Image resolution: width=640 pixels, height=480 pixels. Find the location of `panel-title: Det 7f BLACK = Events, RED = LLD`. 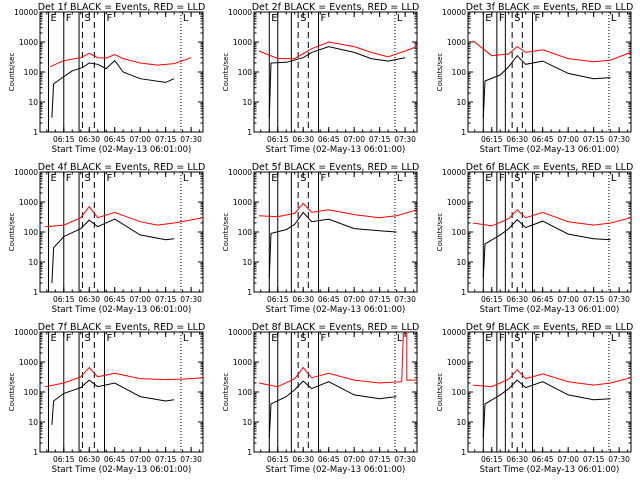

panel-title: Det 7f BLACK = Events, RED = LLD is located at coordinates (122, 327).